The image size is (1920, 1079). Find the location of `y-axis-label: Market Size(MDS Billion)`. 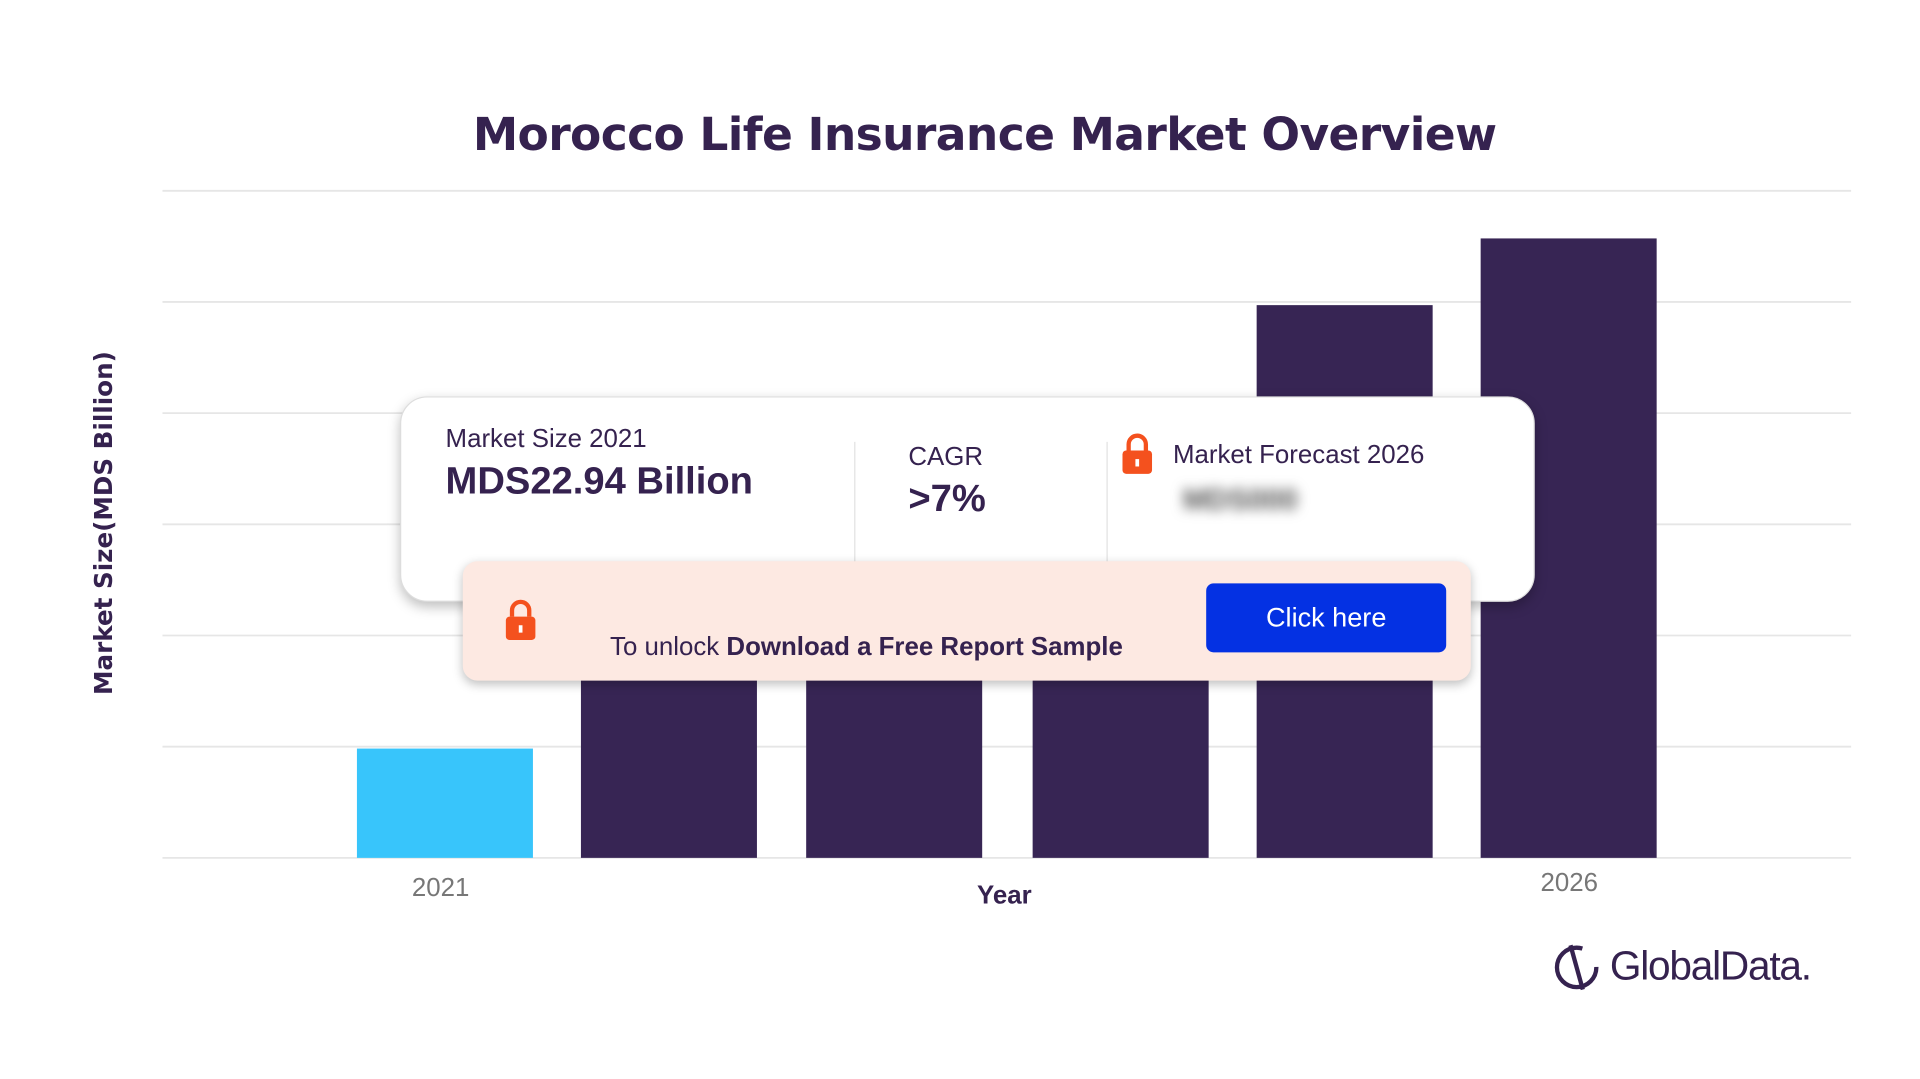

y-axis-label: Market Size(MDS Billion) is located at coordinates (103, 523).